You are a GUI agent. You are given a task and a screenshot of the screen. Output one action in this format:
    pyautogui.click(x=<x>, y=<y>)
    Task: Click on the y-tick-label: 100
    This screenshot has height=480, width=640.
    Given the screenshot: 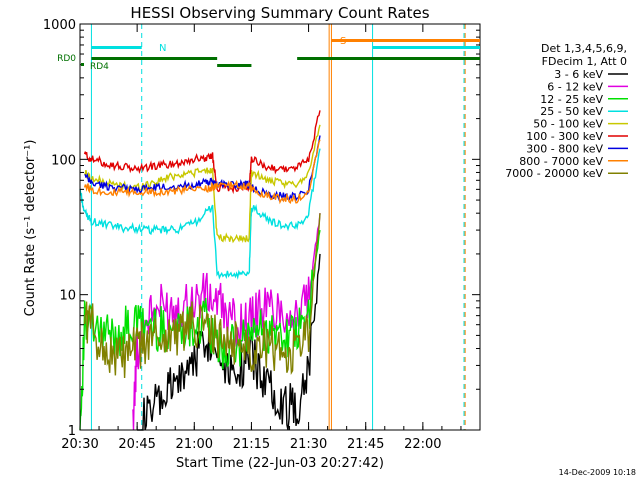 What is the action you would take?
    pyautogui.click(x=63, y=160)
    